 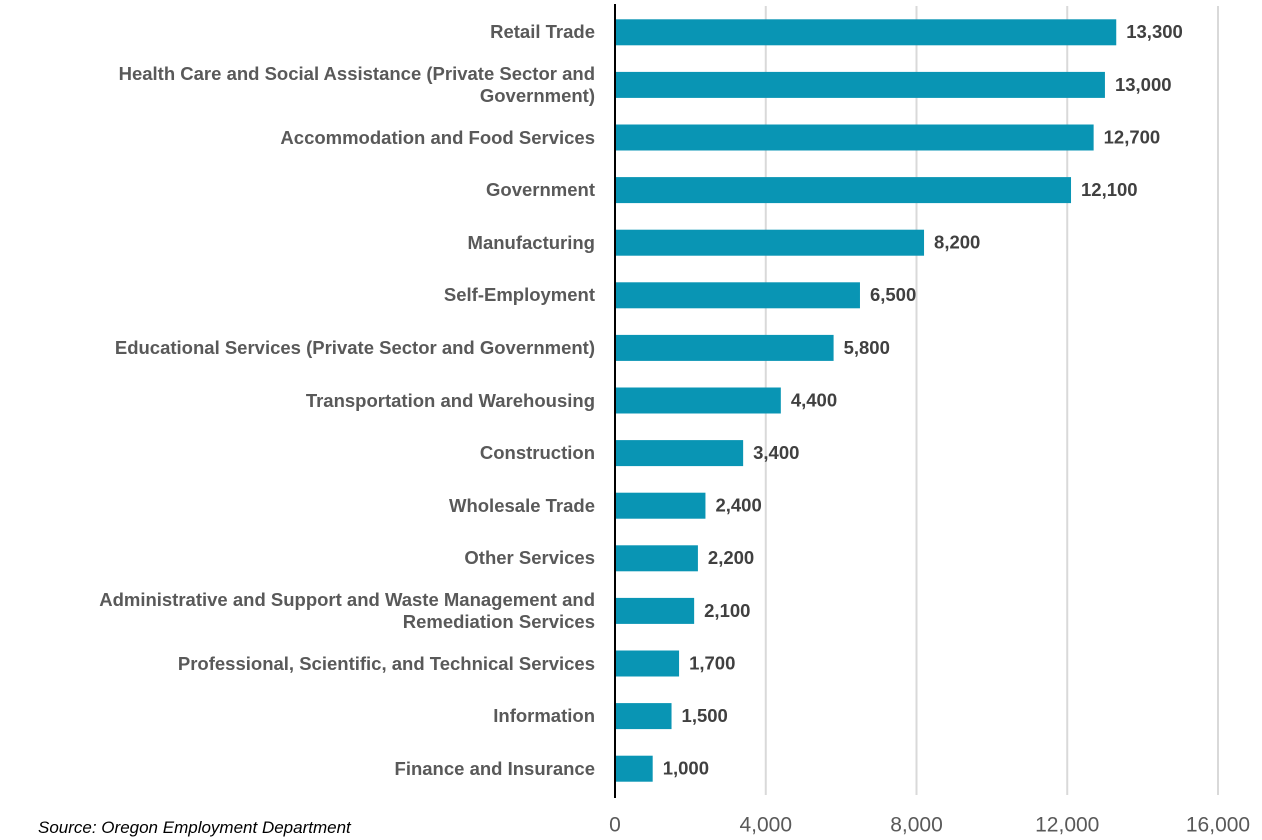 I want to click on source-note: Source: Oregon Employment Department, so click(x=194, y=827).